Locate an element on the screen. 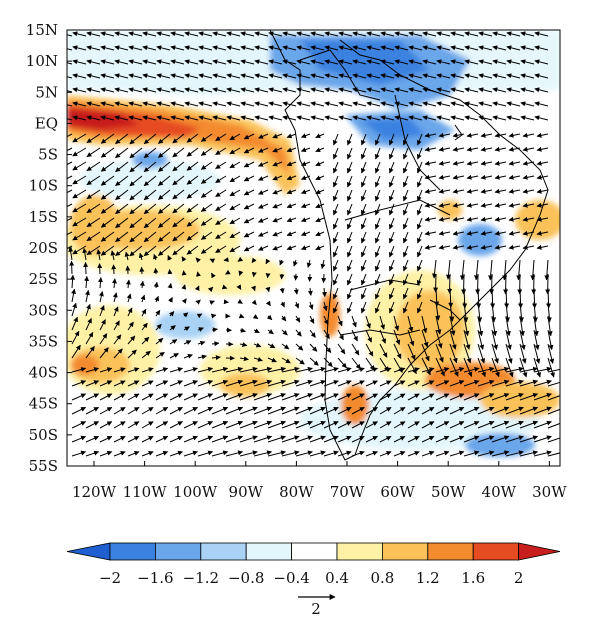 This screenshot has width=600, height=644. latitude-tick-label: 15S is located at coordinates (43, 217).